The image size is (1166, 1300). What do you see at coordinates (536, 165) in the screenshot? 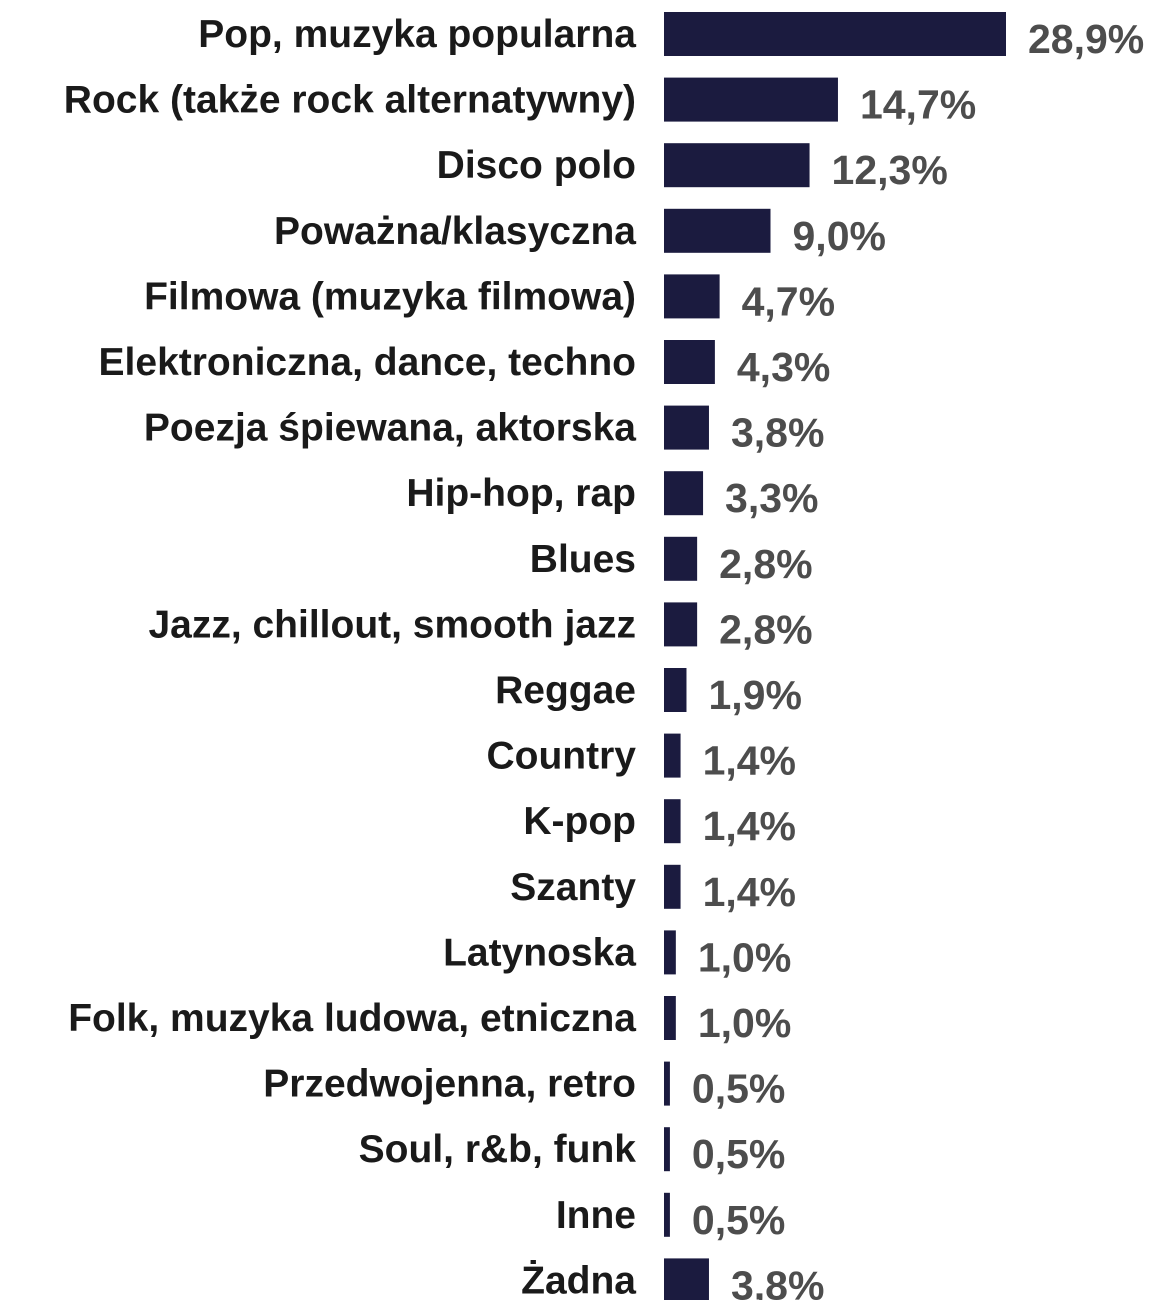
I see `category-label-disco-polo: Disco polo` at bounding box center [536, 165].